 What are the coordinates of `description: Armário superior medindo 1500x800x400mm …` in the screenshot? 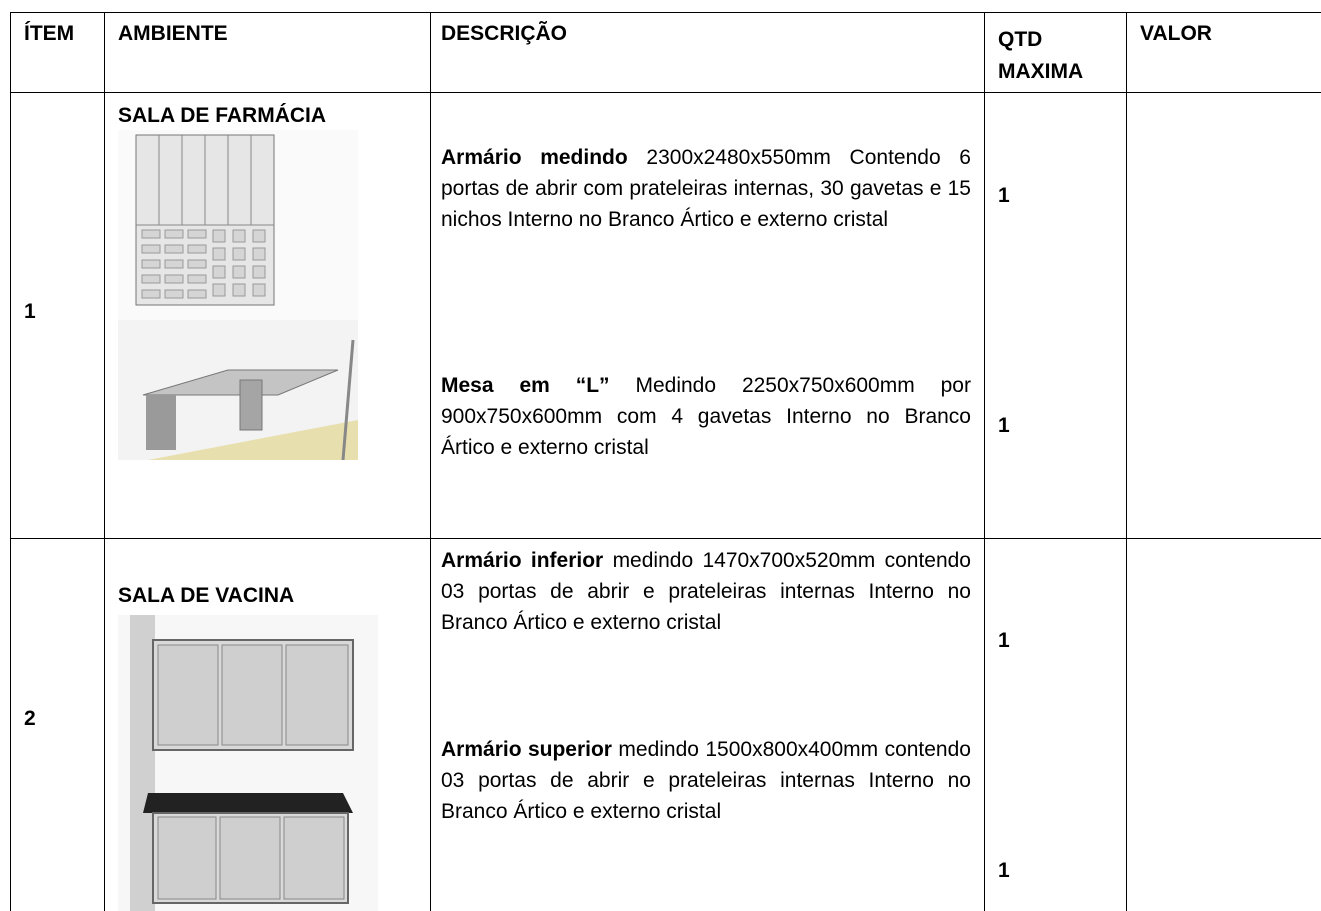 It's located at (706, 780).